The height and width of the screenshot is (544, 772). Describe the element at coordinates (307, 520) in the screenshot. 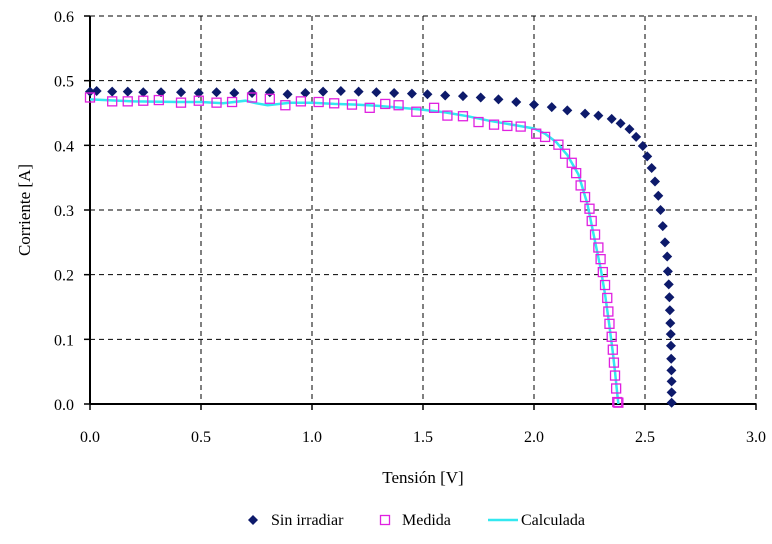

I see `legend-label: Sin irradiar` at that location.